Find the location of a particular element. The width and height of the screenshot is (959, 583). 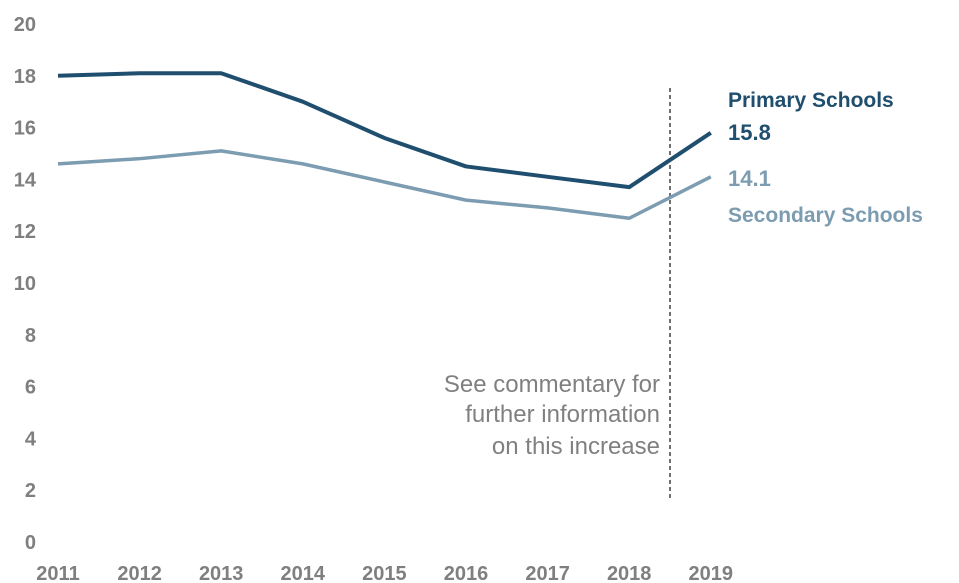

y-tick-label: 2 is located at coordinates (30, 491).